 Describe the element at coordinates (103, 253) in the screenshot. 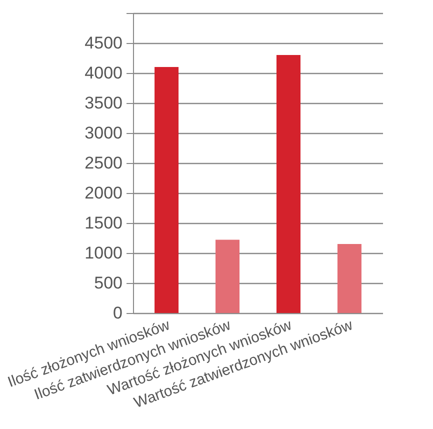

I see `y-tick-label: 1000` at that location.